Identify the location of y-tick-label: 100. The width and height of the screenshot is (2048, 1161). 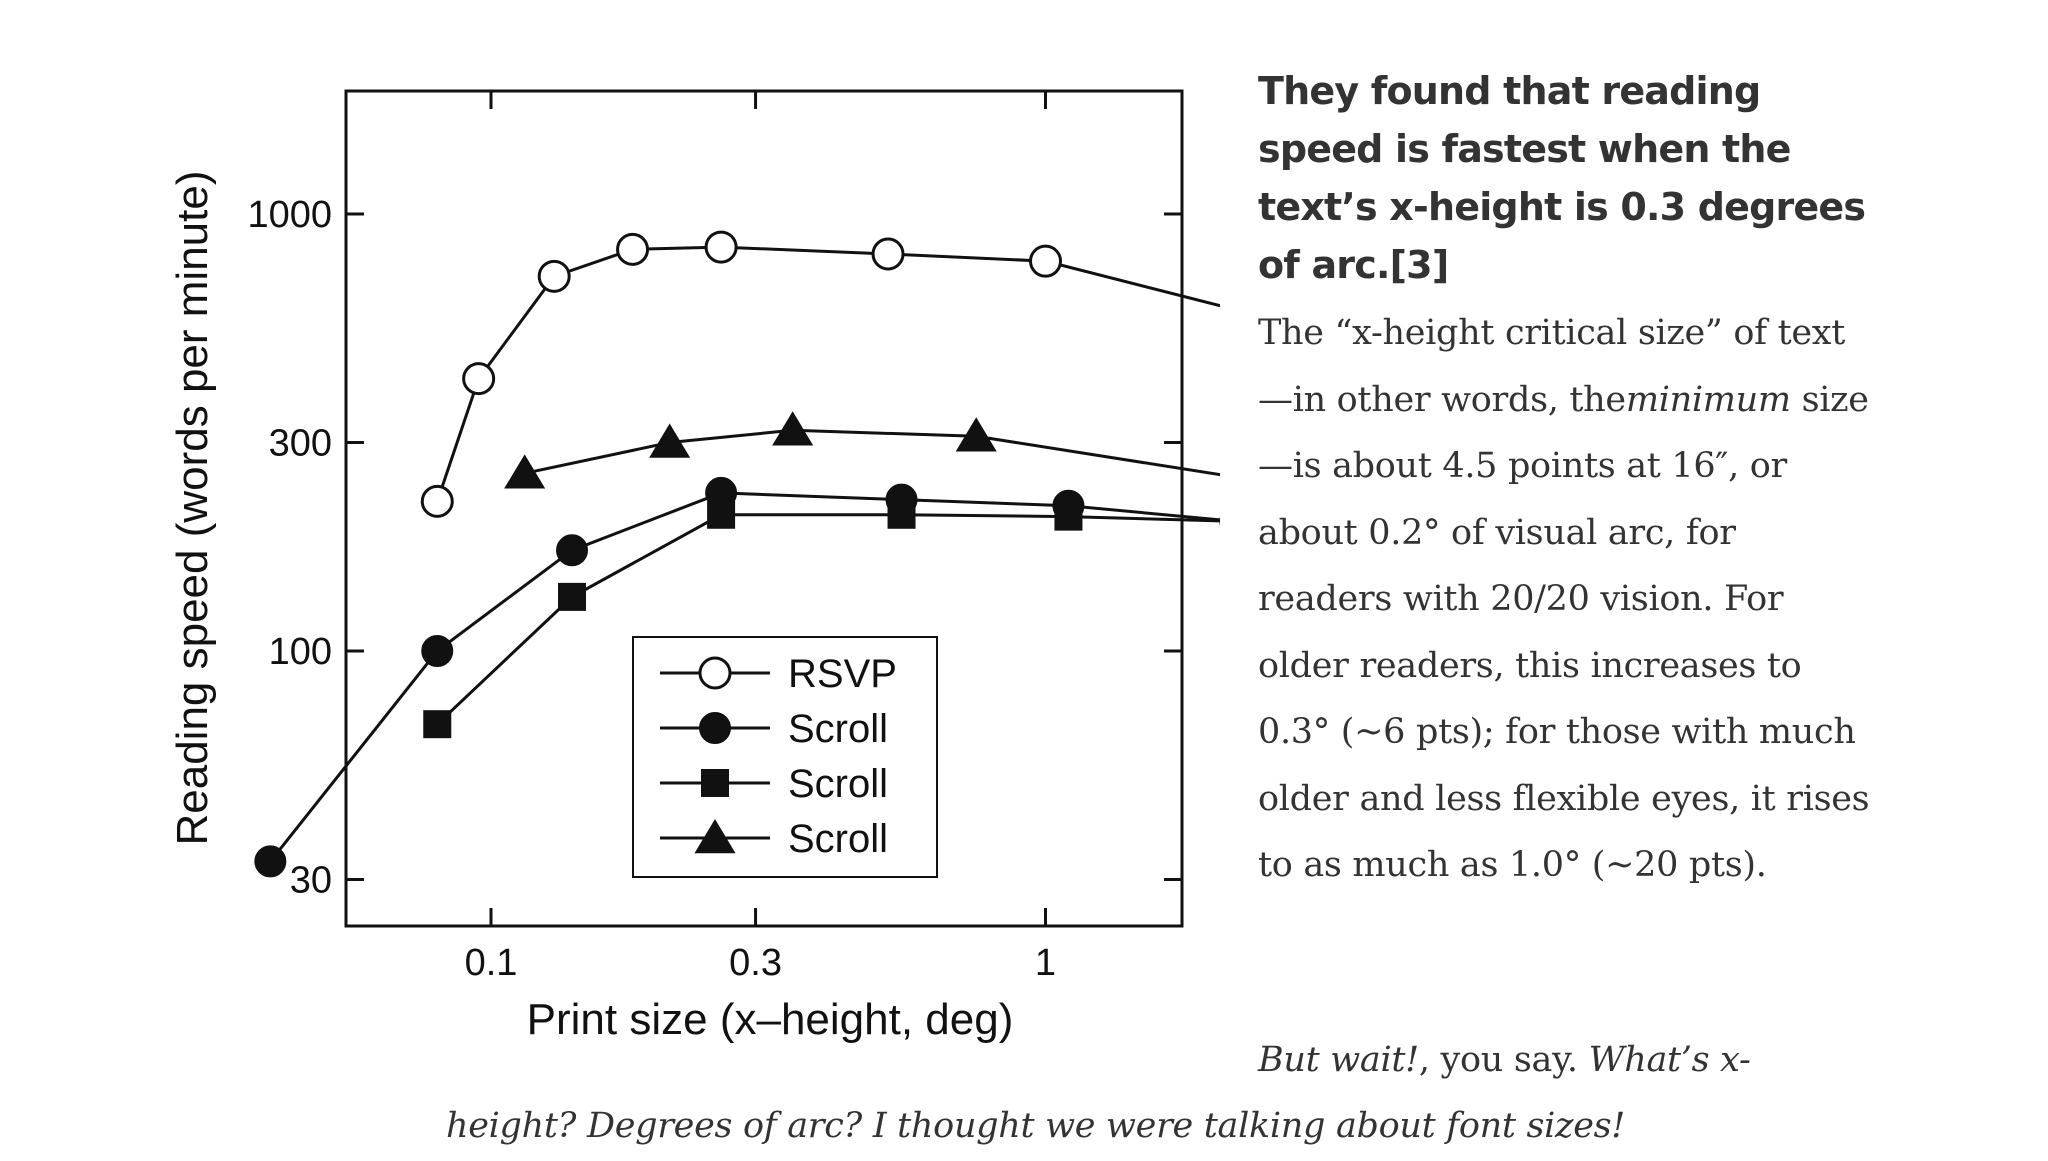
(300, 652).